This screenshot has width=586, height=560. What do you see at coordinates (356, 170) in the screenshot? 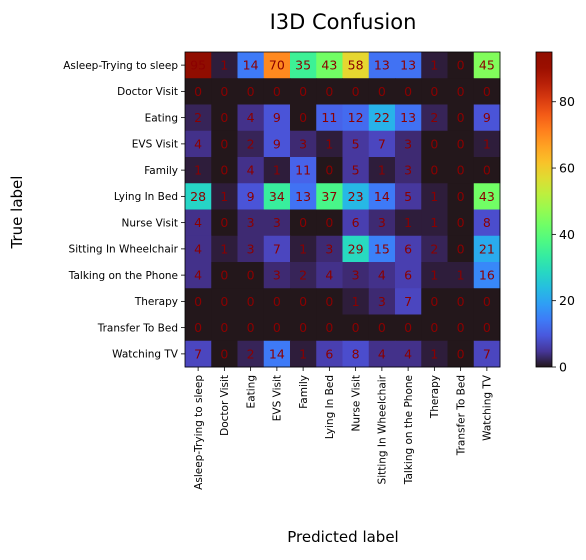
I see `cell-value-label: 5` at bounding box center [356, 170].